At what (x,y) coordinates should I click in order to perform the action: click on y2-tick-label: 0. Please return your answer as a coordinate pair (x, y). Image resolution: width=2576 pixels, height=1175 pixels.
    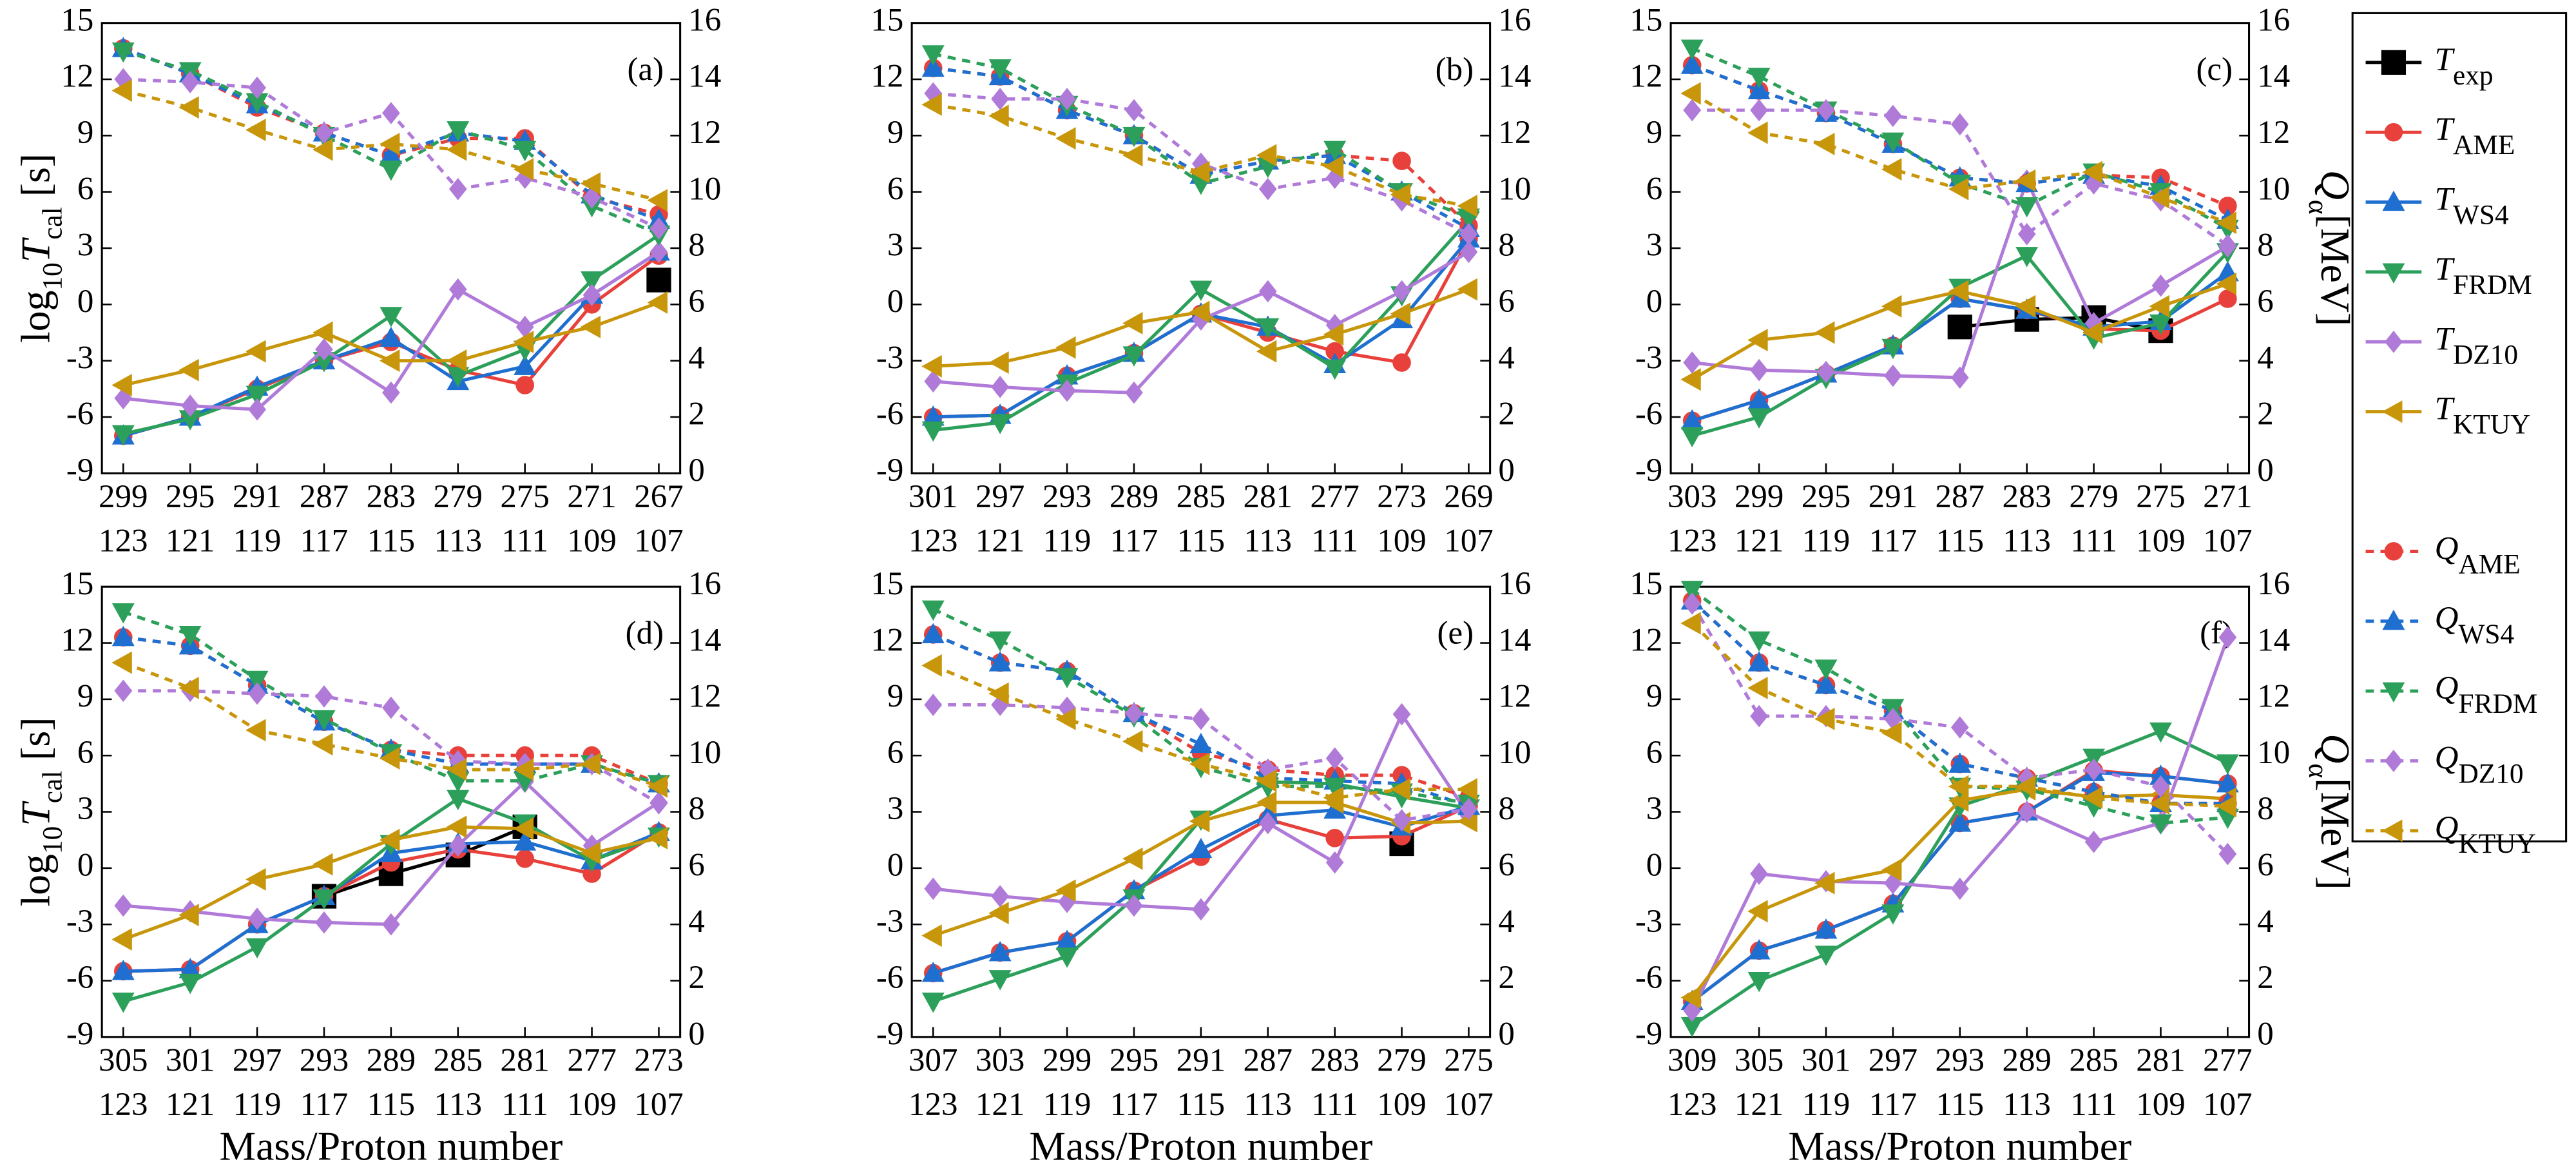
    Looking at the image, I should click on (696, 1034).